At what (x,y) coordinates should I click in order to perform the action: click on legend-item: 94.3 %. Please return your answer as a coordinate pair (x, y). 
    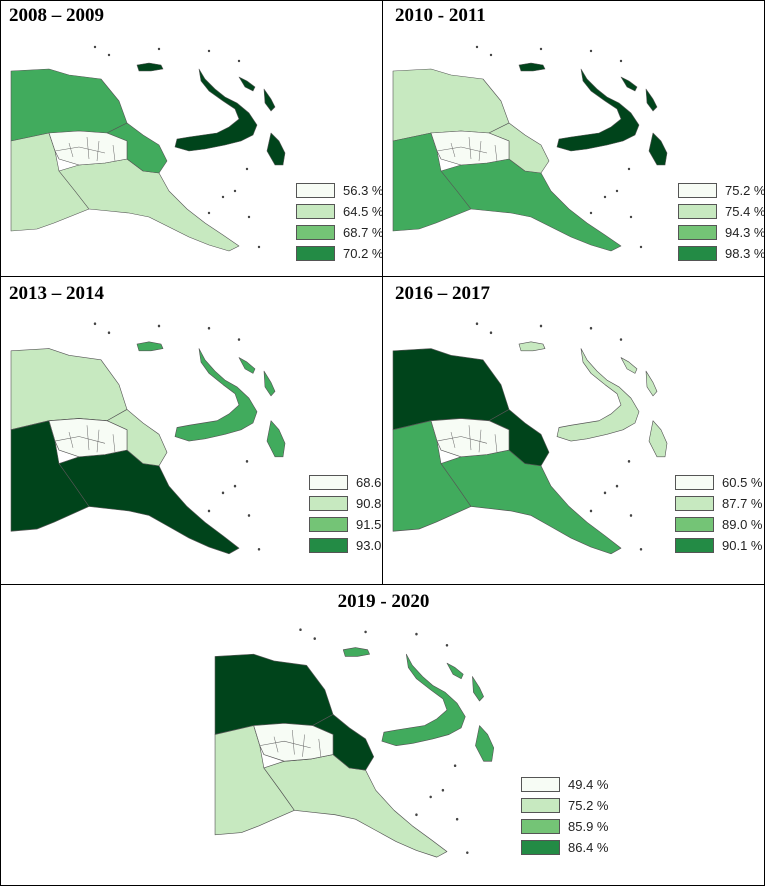
    Looking at the image, I should click on (721, 232).